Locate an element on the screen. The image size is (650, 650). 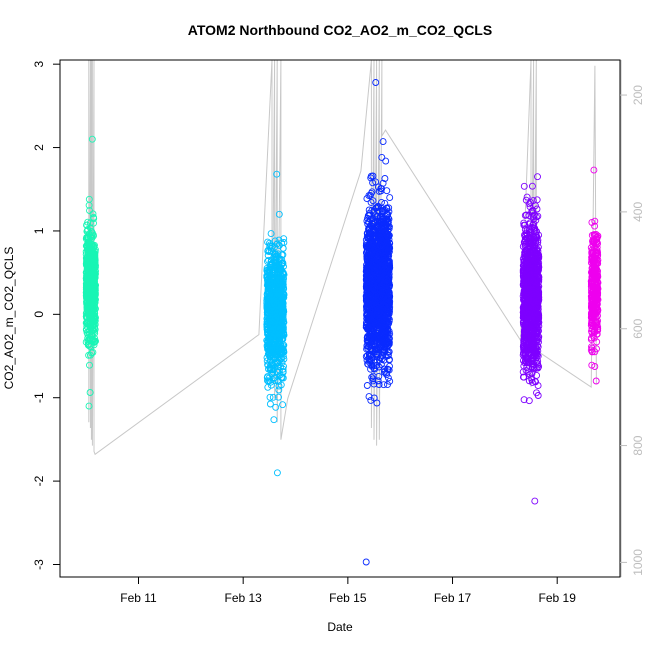
x-tick-label: Feb 19 is located at coordinates (558, 598).